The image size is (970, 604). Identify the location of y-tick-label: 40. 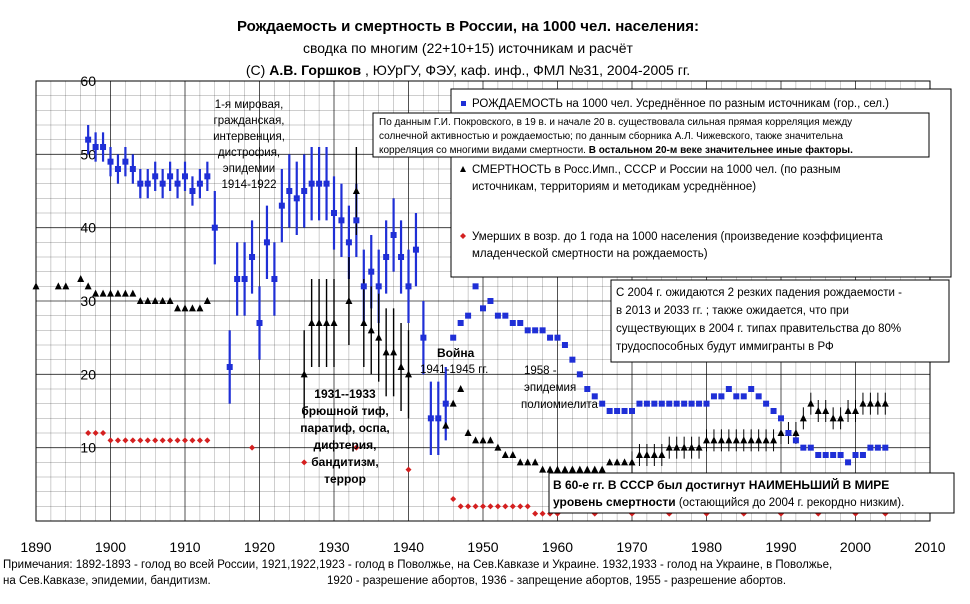
(88, 228).